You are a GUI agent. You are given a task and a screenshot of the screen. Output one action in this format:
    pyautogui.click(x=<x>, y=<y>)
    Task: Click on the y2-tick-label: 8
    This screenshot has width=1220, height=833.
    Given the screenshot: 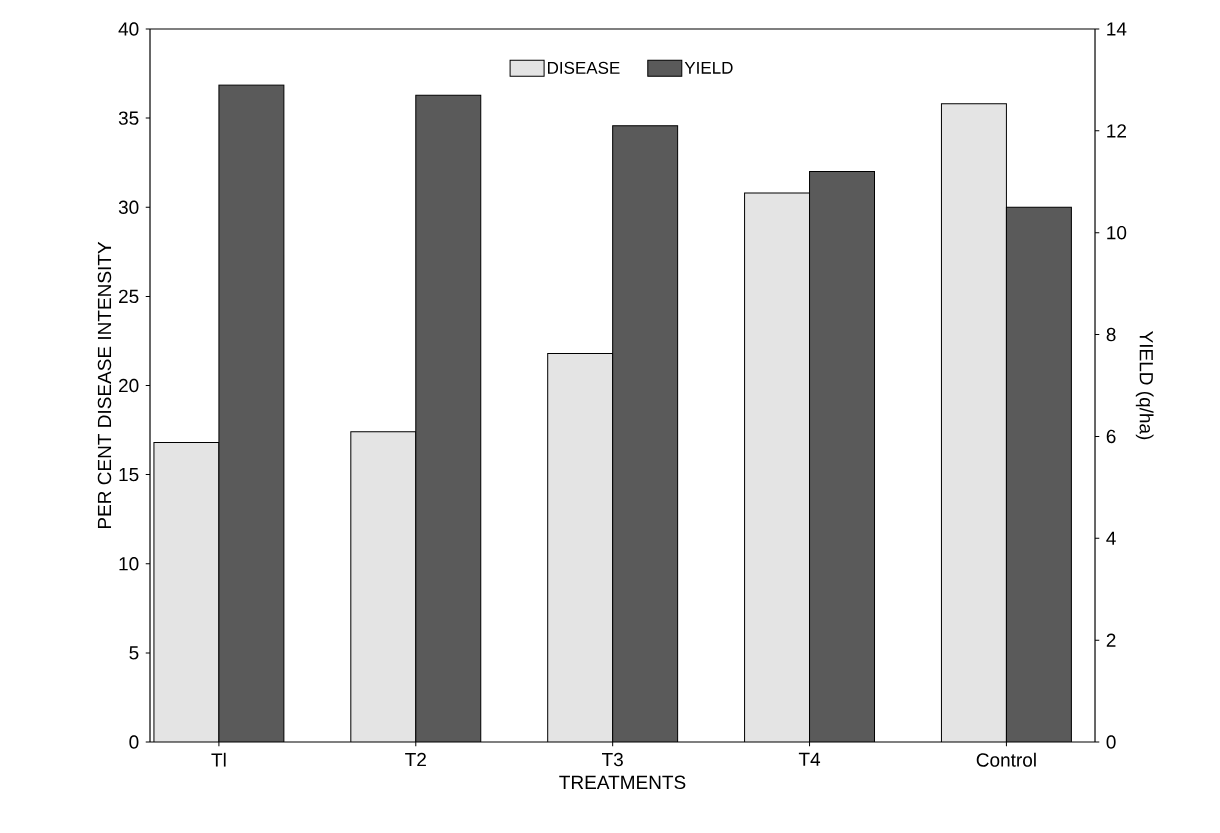 What is the action you would take?
    pyautogui.click(x=1111, y=334)
    